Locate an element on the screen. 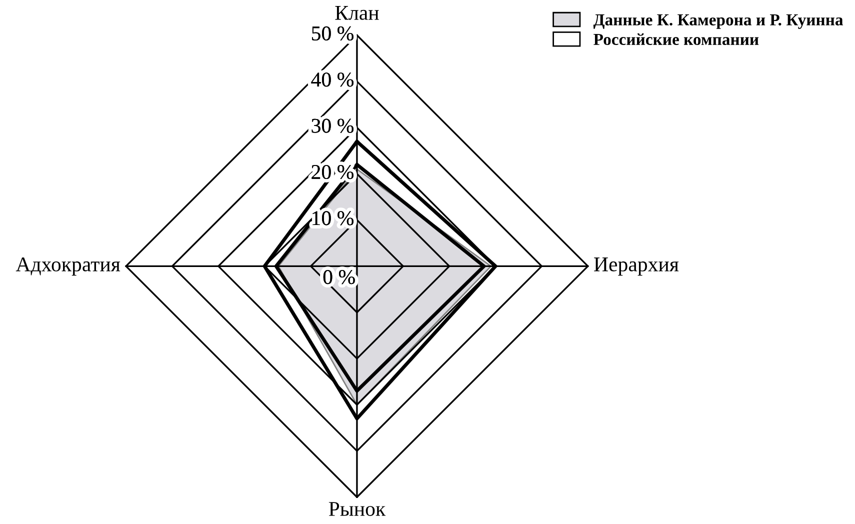  legend-label: Российские компании is located at coordinates (676, 39).